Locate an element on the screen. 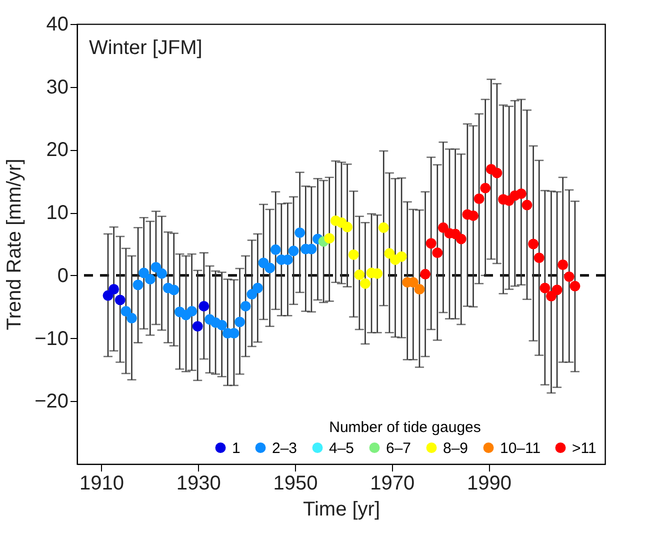 The image size is (649, 545). legend-label: 1 is located at coordinates (236, 448).